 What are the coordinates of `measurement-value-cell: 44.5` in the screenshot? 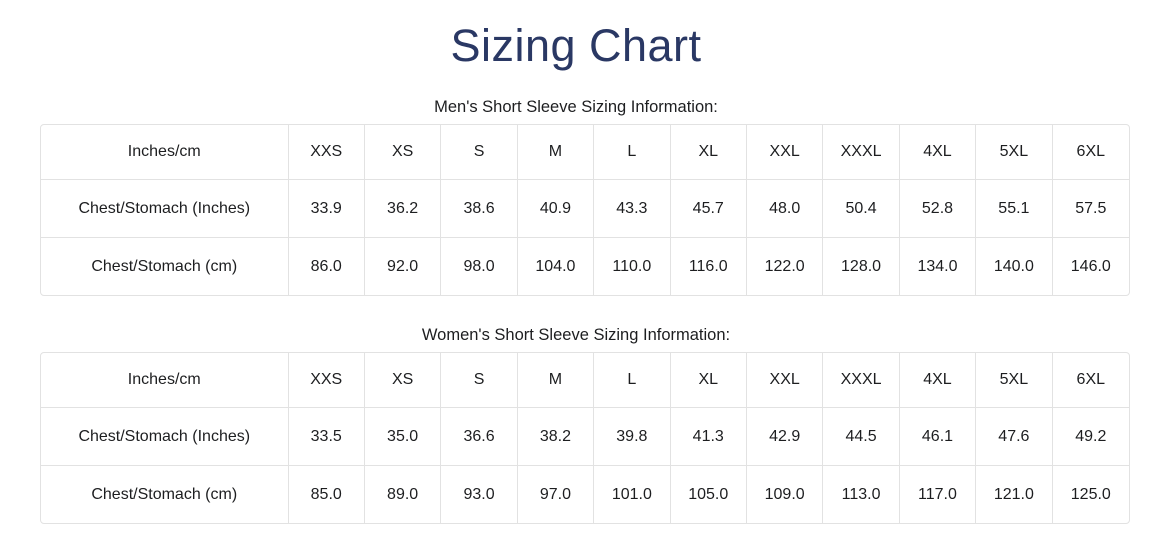 It's located at (861, 437).